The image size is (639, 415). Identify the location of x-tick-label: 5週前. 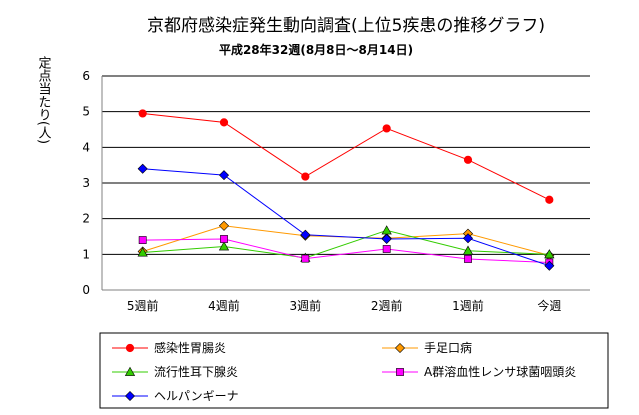
(143, 305).